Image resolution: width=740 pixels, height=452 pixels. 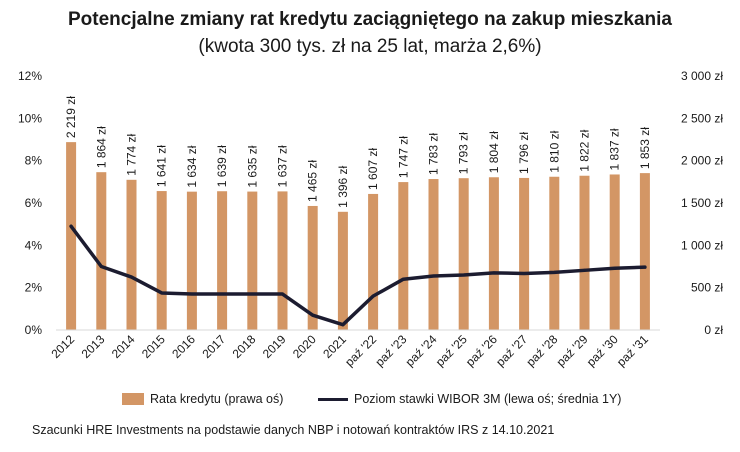 I want to click on y-right-tick-label: 2 000 zł, so click(x=702, y=161).